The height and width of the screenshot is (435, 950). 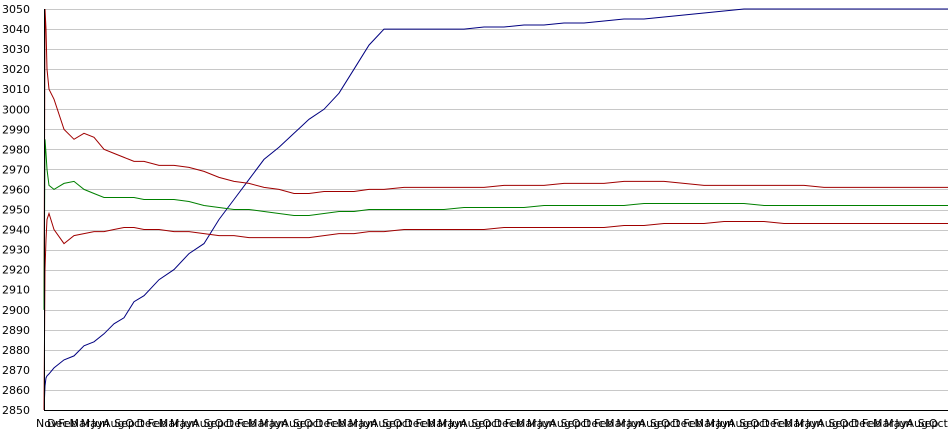 What do you see at coordinates (16, 149) in the screenshot?
I see `y-tick-label: 2980` at bounding box center [16, 149].